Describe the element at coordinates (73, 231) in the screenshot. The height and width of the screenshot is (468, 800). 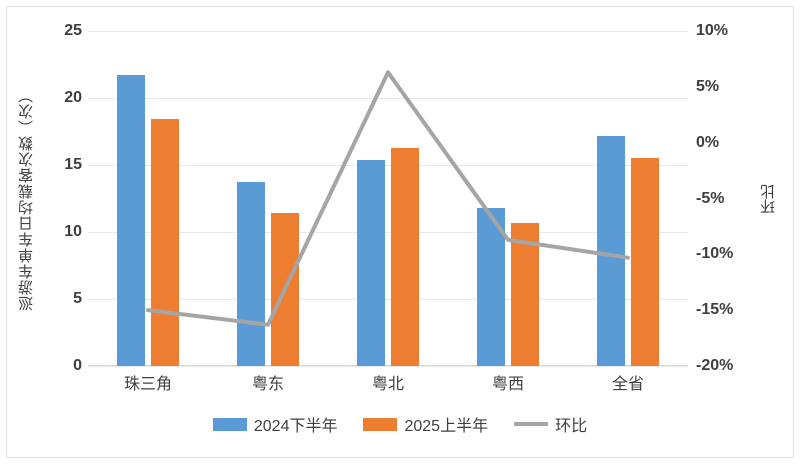
I see `y-tick-left: 10` at that location.